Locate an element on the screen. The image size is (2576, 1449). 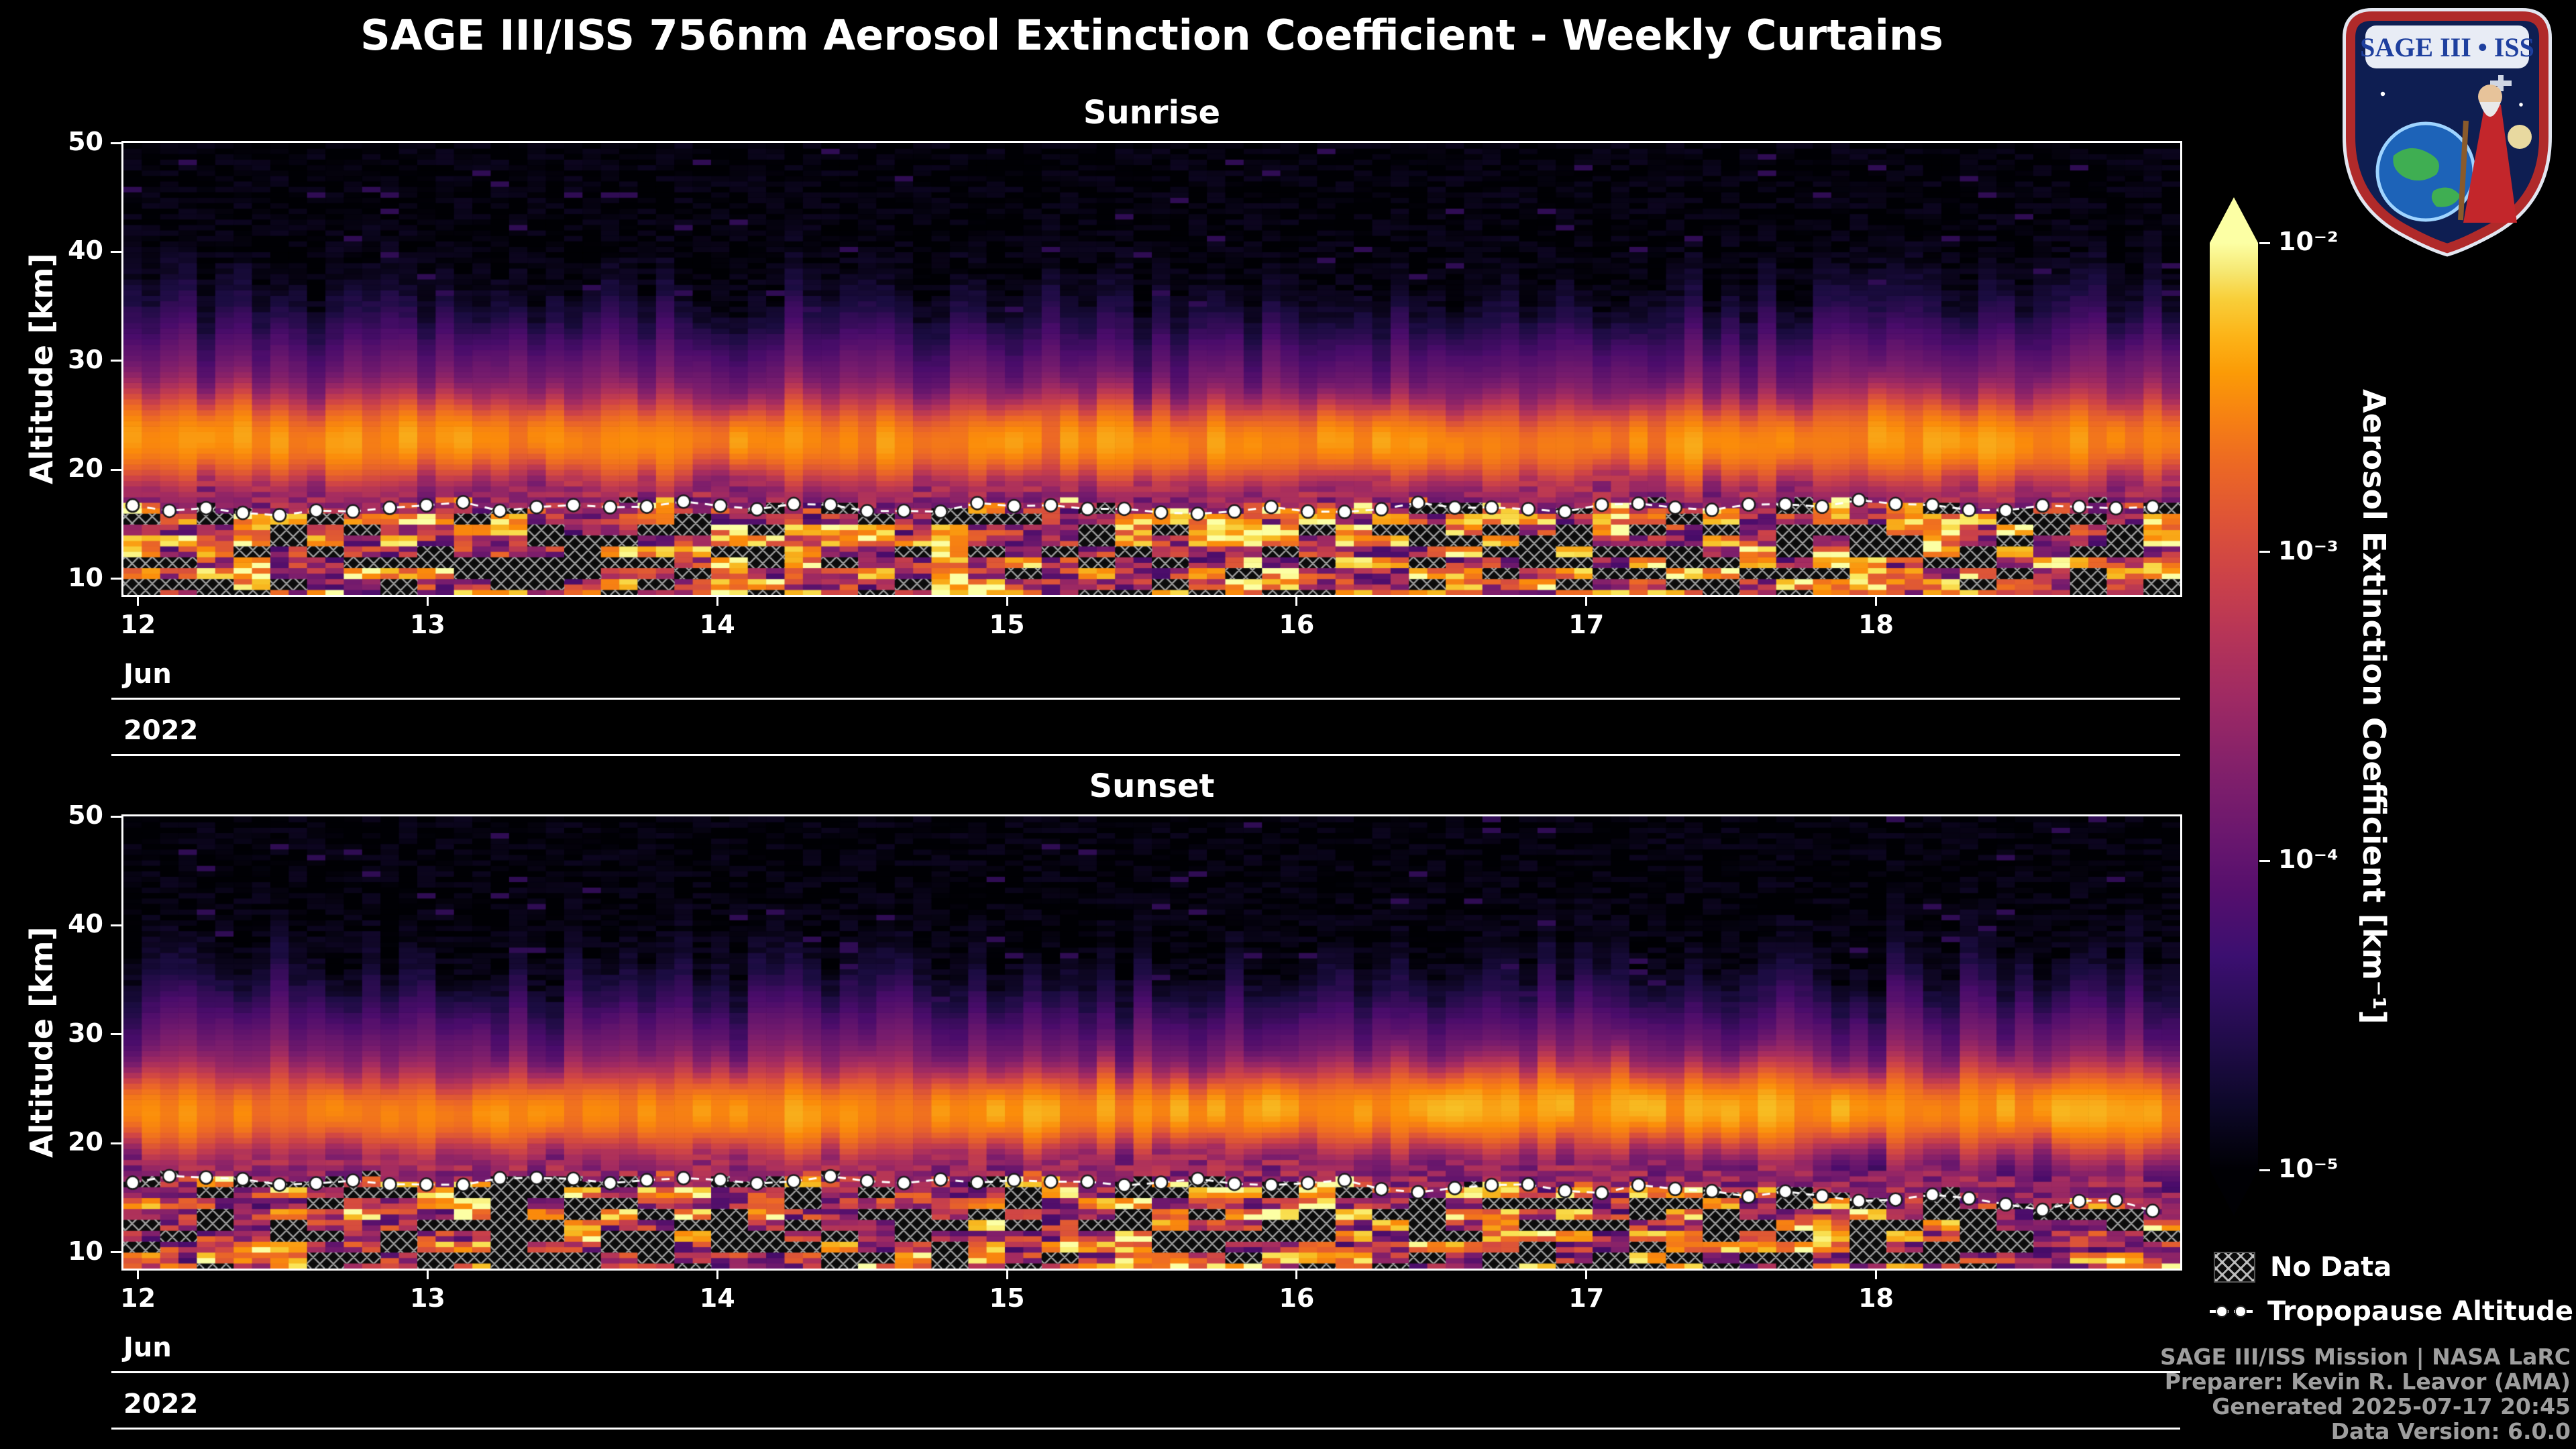
attribution-line: Generated 2025-07-17 20:45 is located at coordinates (2391, 1406).